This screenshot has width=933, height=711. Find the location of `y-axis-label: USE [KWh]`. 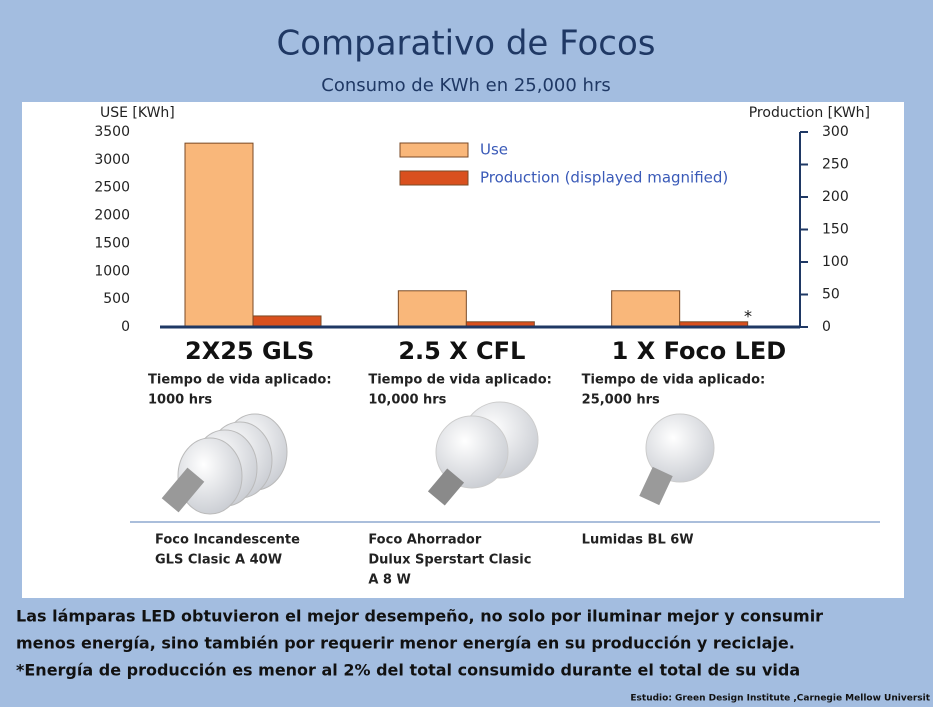

y-axis-label: USE [KWh] is located at coordinates (137, 113).